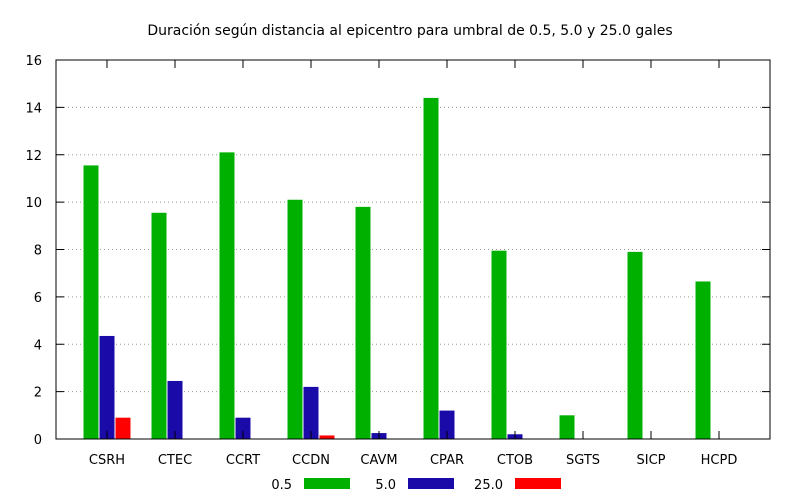 This screenshot has width=800, height=500. What do you see at coordinates (583, 460) in the screenshot?
I see `x-tick-label: SGTS` at bounding box center [583, 460].